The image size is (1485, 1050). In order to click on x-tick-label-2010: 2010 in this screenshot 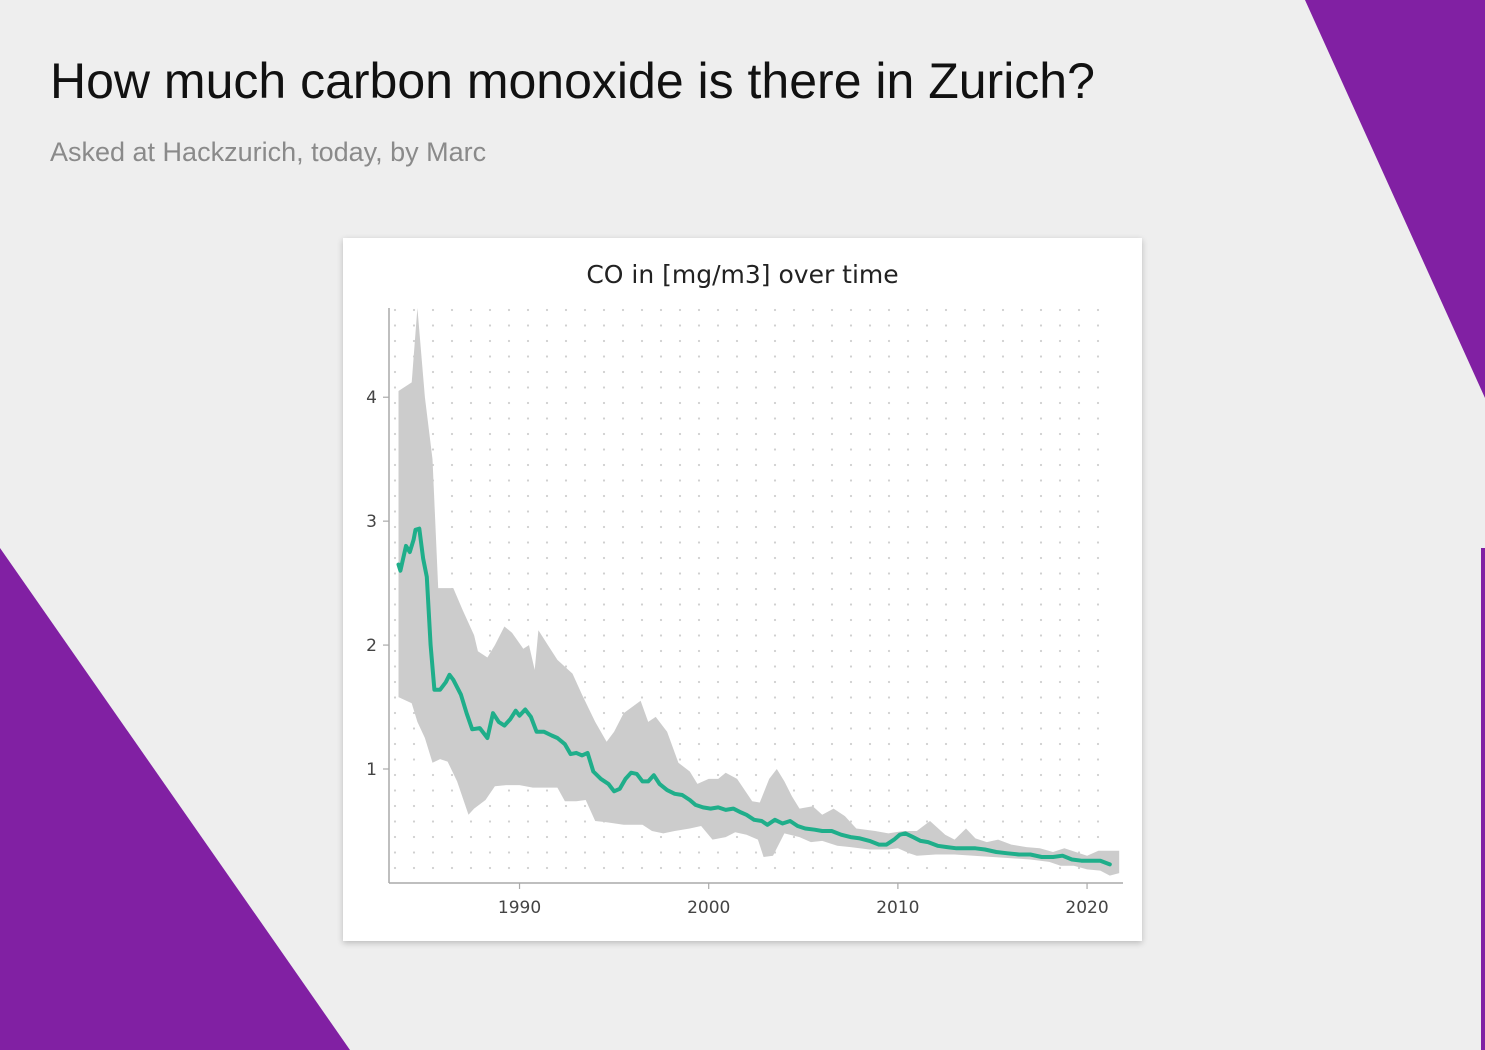, I will do `click(897, 908)`.